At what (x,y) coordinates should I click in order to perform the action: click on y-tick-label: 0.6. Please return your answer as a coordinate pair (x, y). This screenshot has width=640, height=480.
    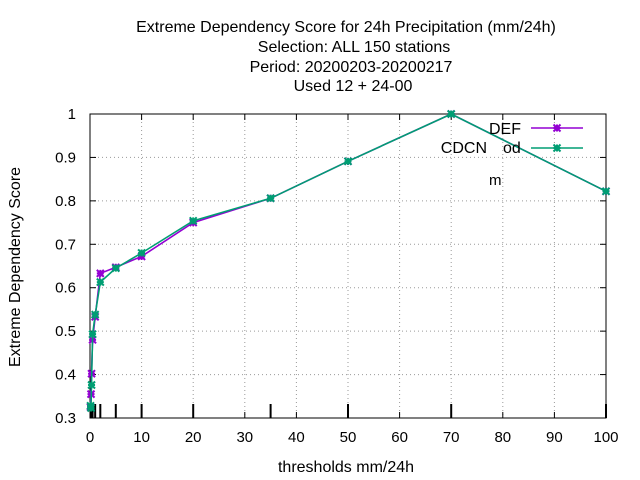
    Looking at the image, I should click on (65, 288).